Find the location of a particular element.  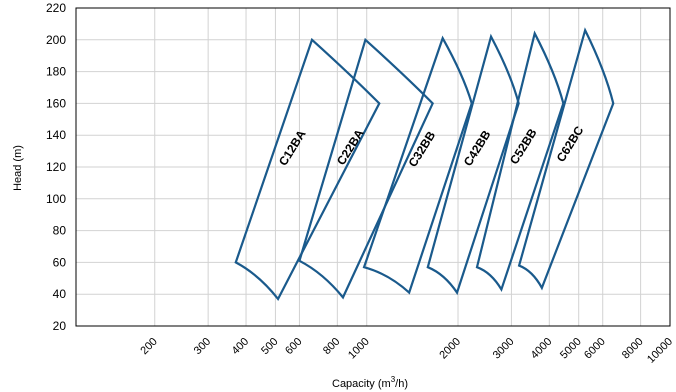

series-label: C62BC is located at coordinates (570, 143).